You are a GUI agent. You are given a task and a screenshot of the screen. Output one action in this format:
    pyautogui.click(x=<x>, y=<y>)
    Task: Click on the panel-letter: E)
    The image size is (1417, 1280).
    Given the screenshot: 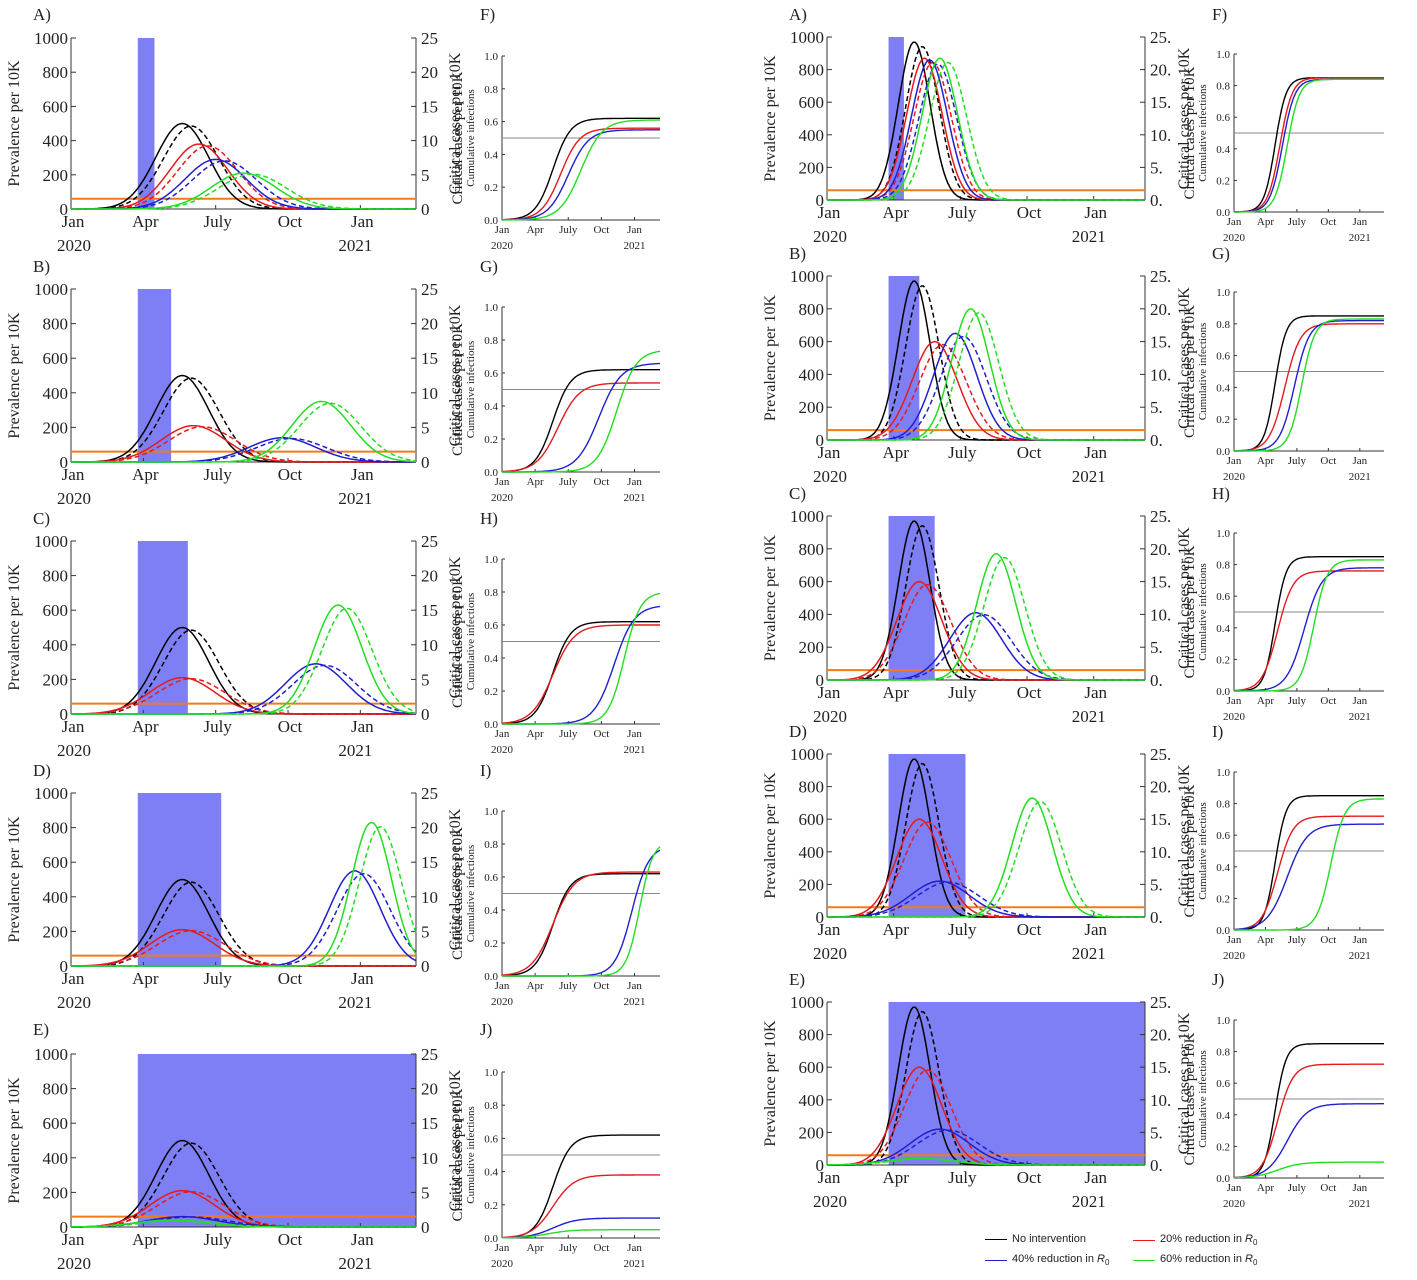 What is the action you would take?
    pyautogui.click(x=797, y=979)
    